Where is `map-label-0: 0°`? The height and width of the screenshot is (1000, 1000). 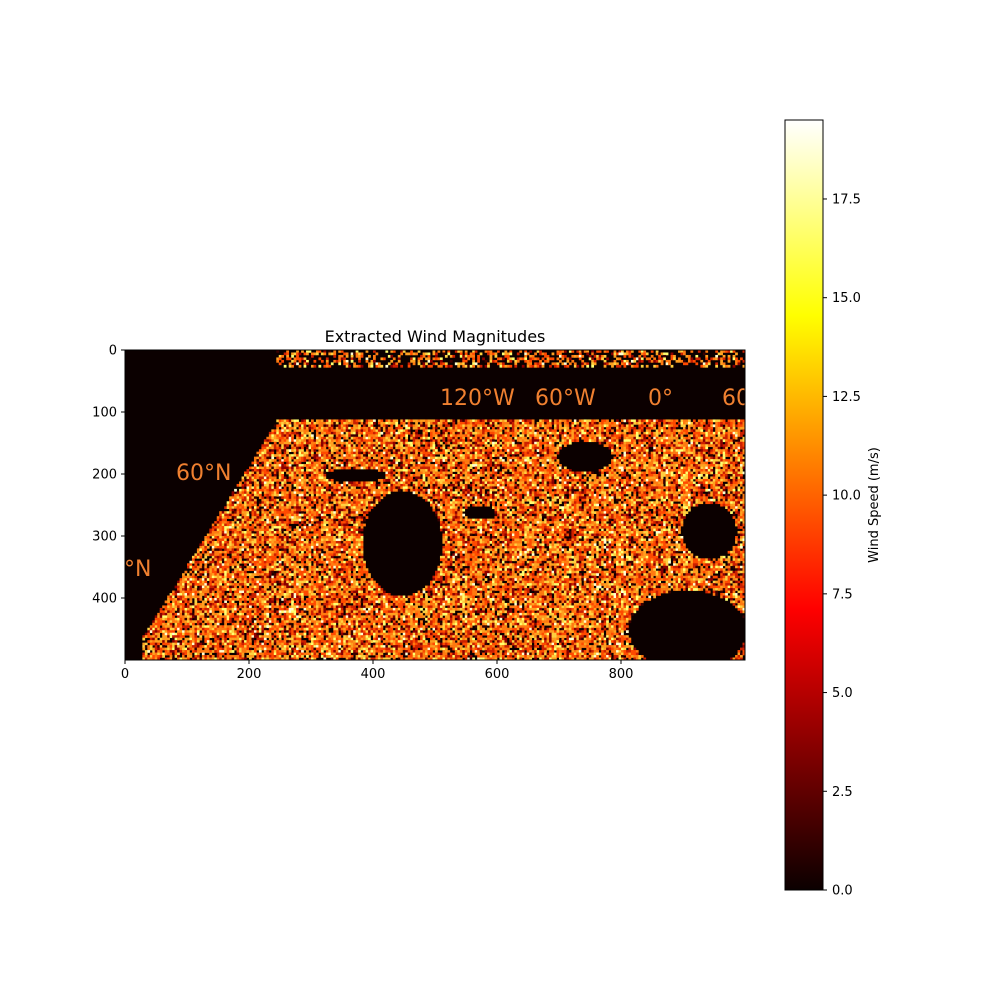
map-label-0: 0° is located at coordinates (660, 398).